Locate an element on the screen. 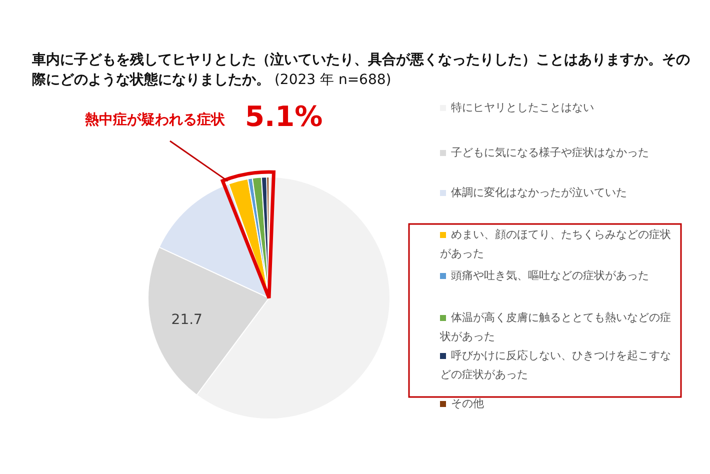 Image resolution: width=710 pixels, height=474 pixels. legend-label: 体調に変化はなかったが泣いていた is located at coordinates (539, 193).